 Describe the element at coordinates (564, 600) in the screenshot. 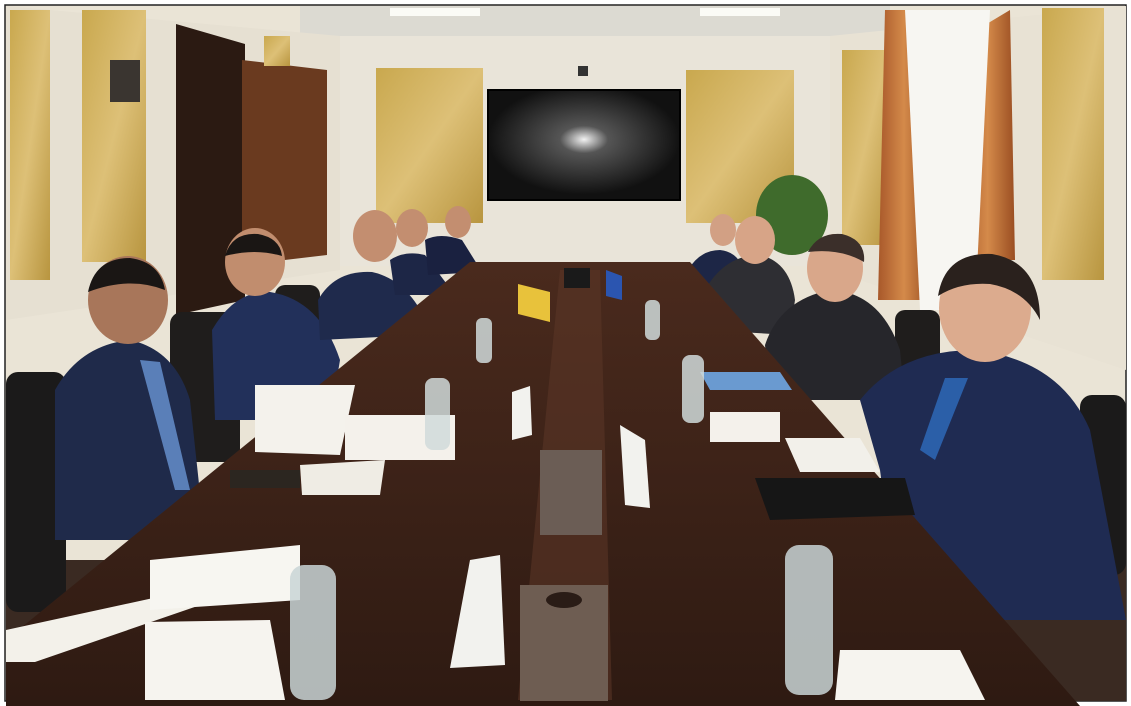

I see `cable-port` at that location.